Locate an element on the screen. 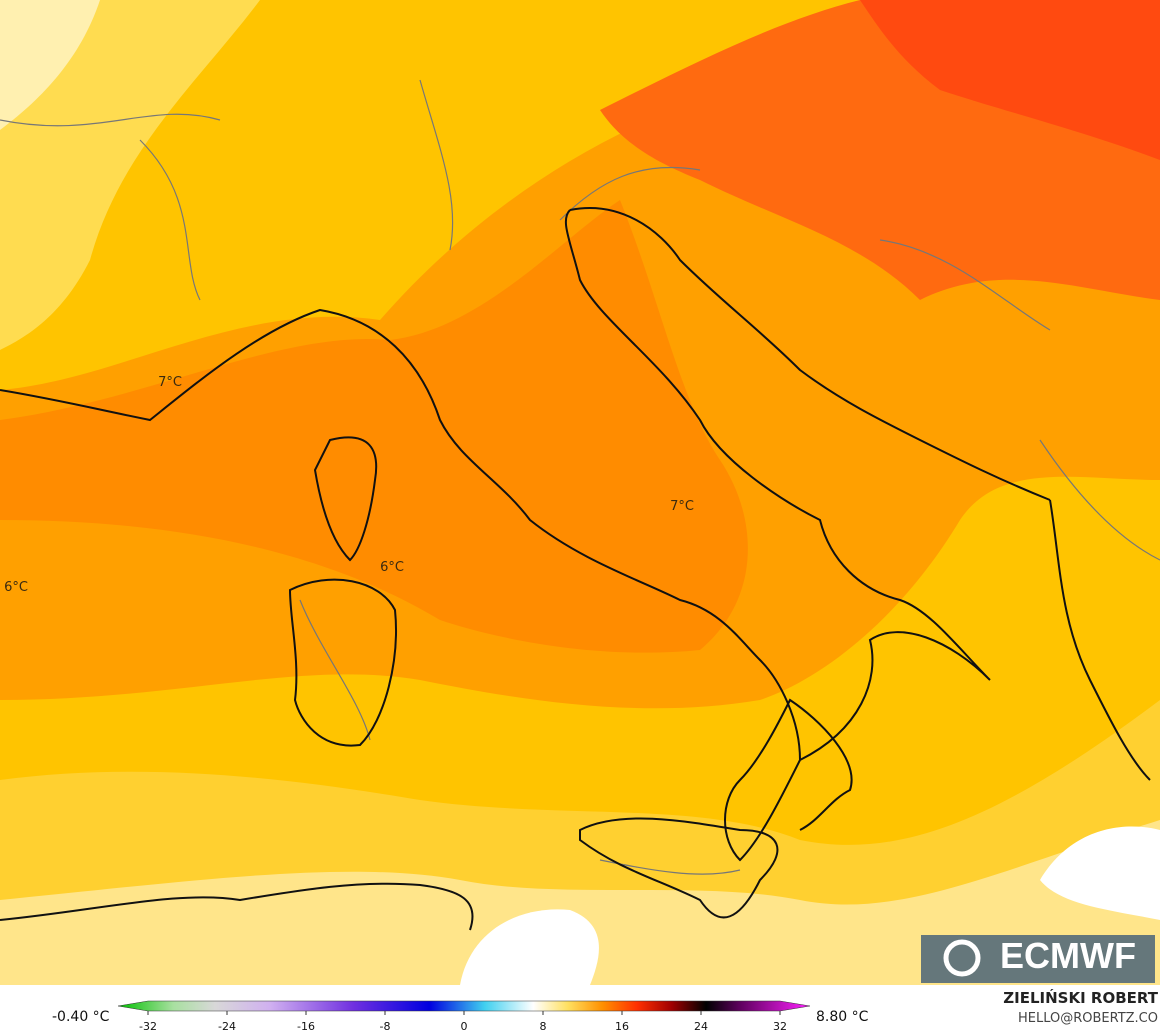 Image resolution: width=1160 pixels, height=1035 pixels. colorbar-ticks: -32 -24 -16 -8 0 8 16 24 32 is located at coordinates (463, 1022).